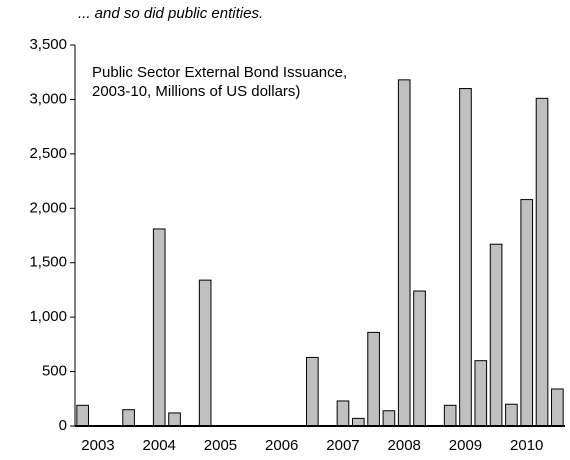 The width and height of the screenshot is (570, 460). I want to click on x-tick-label: 2003, so click(97, 445).